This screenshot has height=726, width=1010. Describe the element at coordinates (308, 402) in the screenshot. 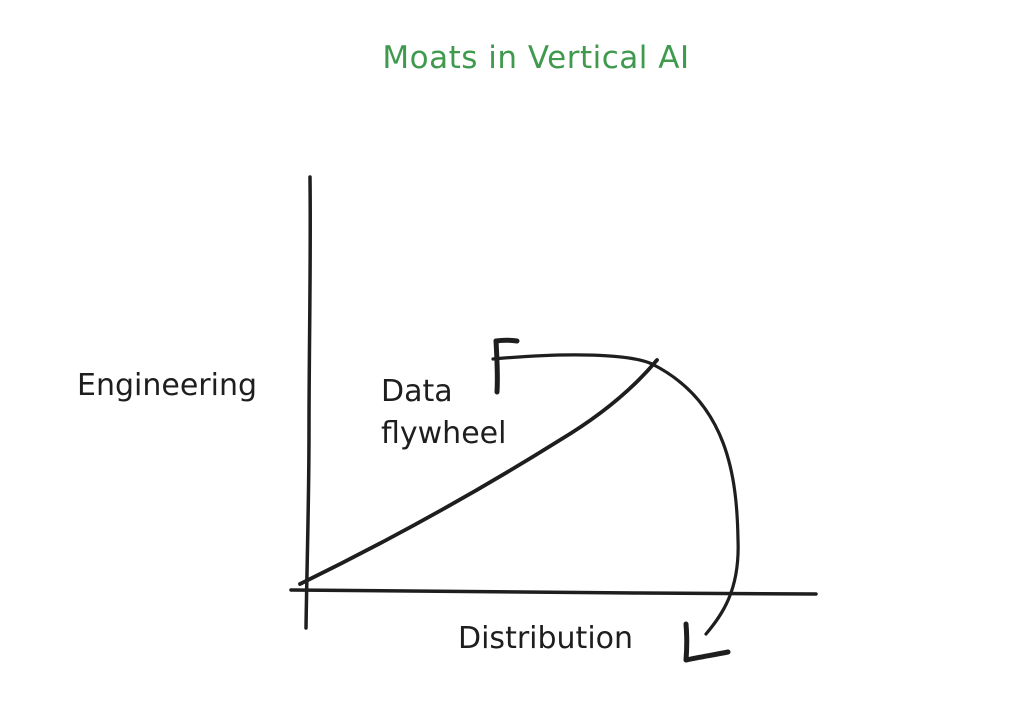

I see `vertical-axis` at that location.